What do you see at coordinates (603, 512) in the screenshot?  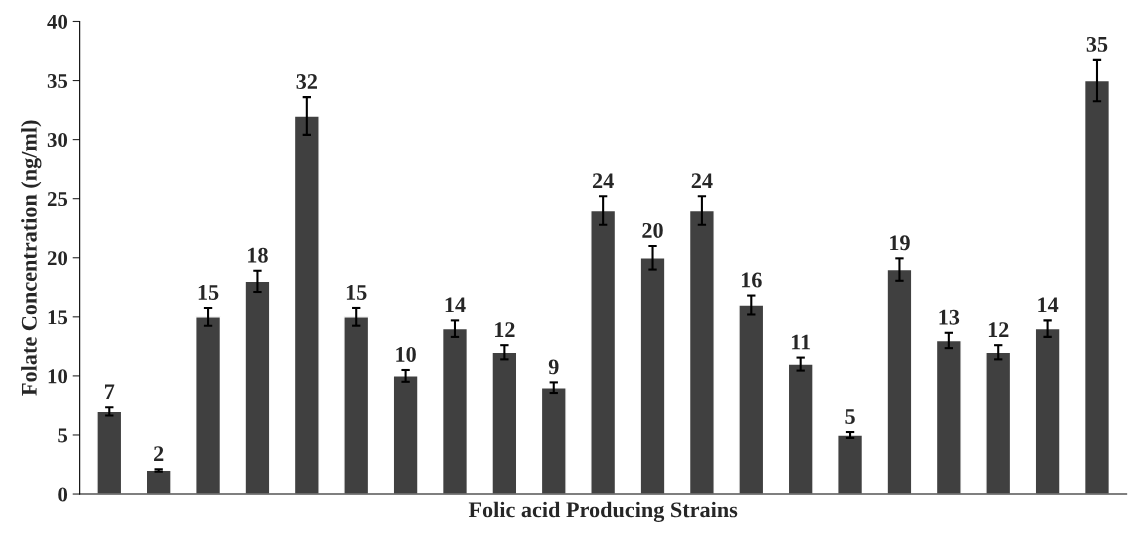 I see `x-axis-title: Folic acid Producing Strains` at bounding box center [603, 512].